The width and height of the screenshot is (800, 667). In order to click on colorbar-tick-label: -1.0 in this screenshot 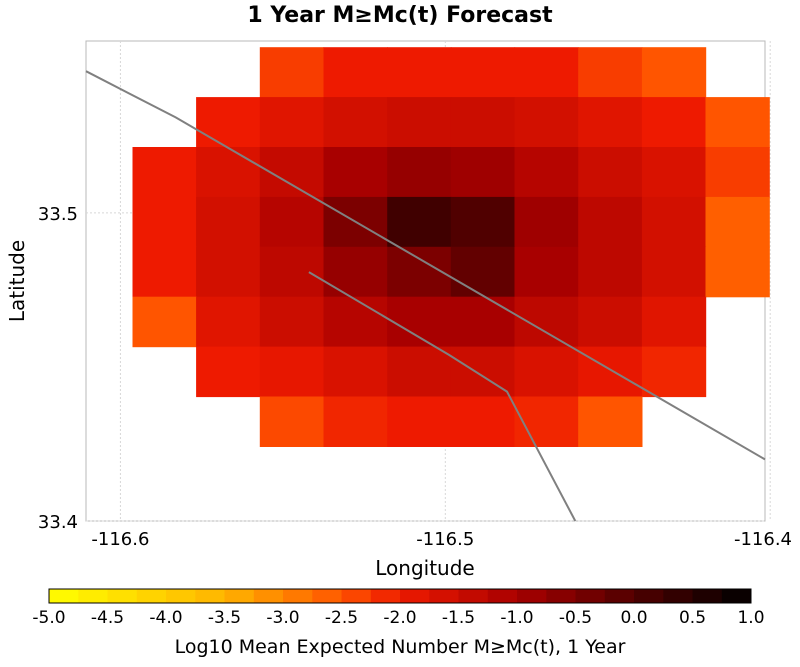, I will do `click(516, 618)`.